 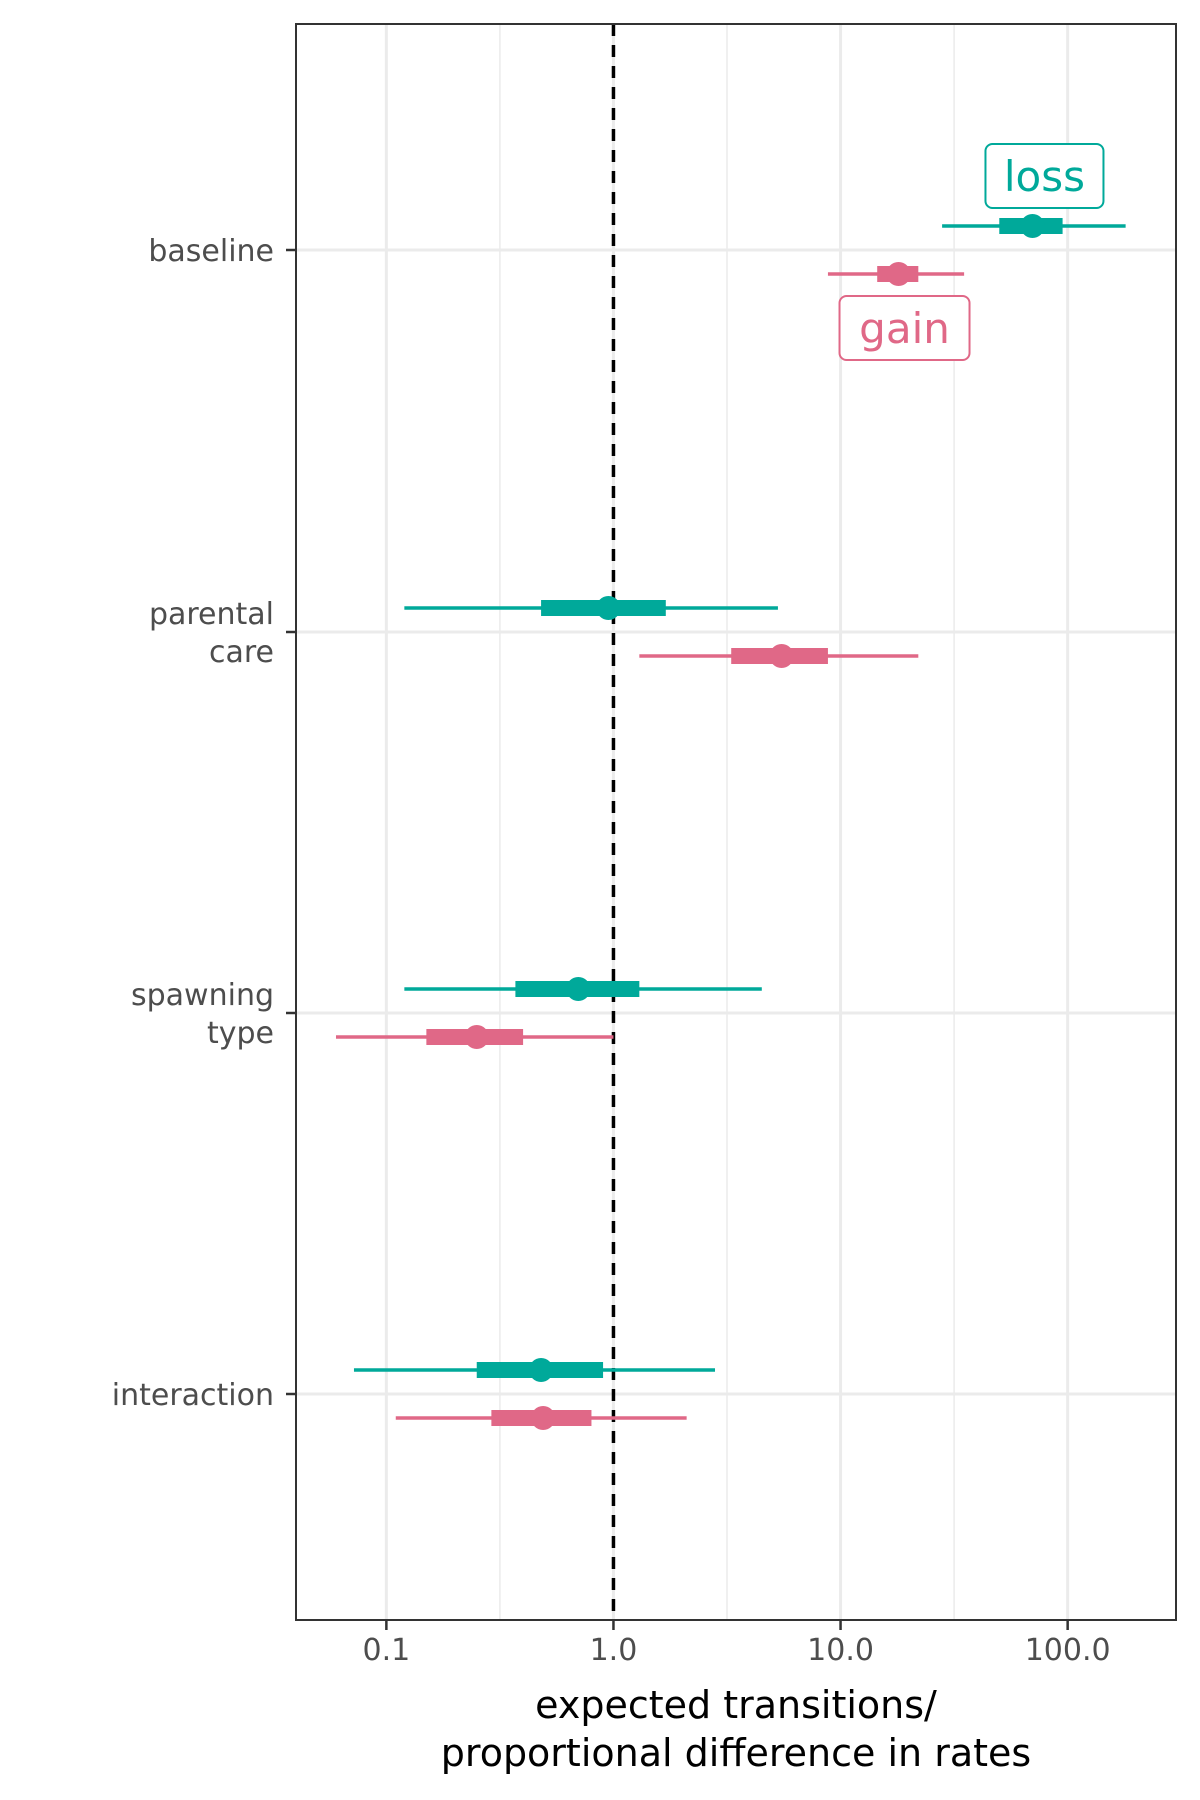 I want to click on y-category-label: care, so click(x=241, y=652).